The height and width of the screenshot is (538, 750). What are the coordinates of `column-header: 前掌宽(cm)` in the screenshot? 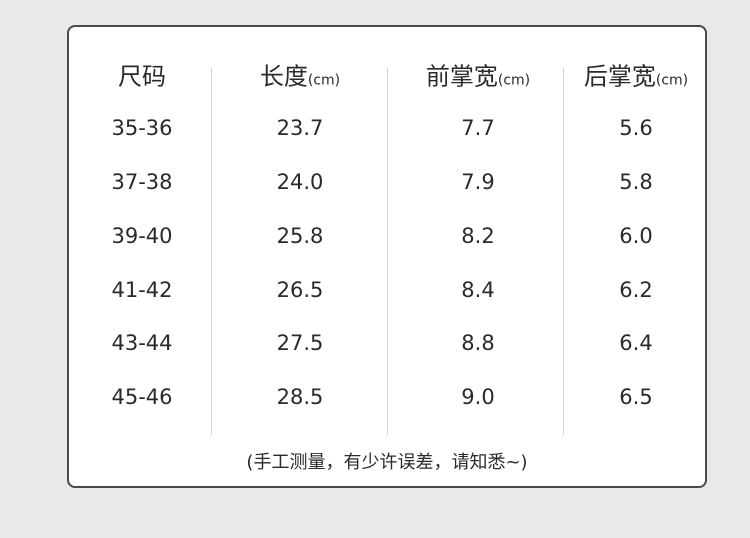 It's located at (478, 74).